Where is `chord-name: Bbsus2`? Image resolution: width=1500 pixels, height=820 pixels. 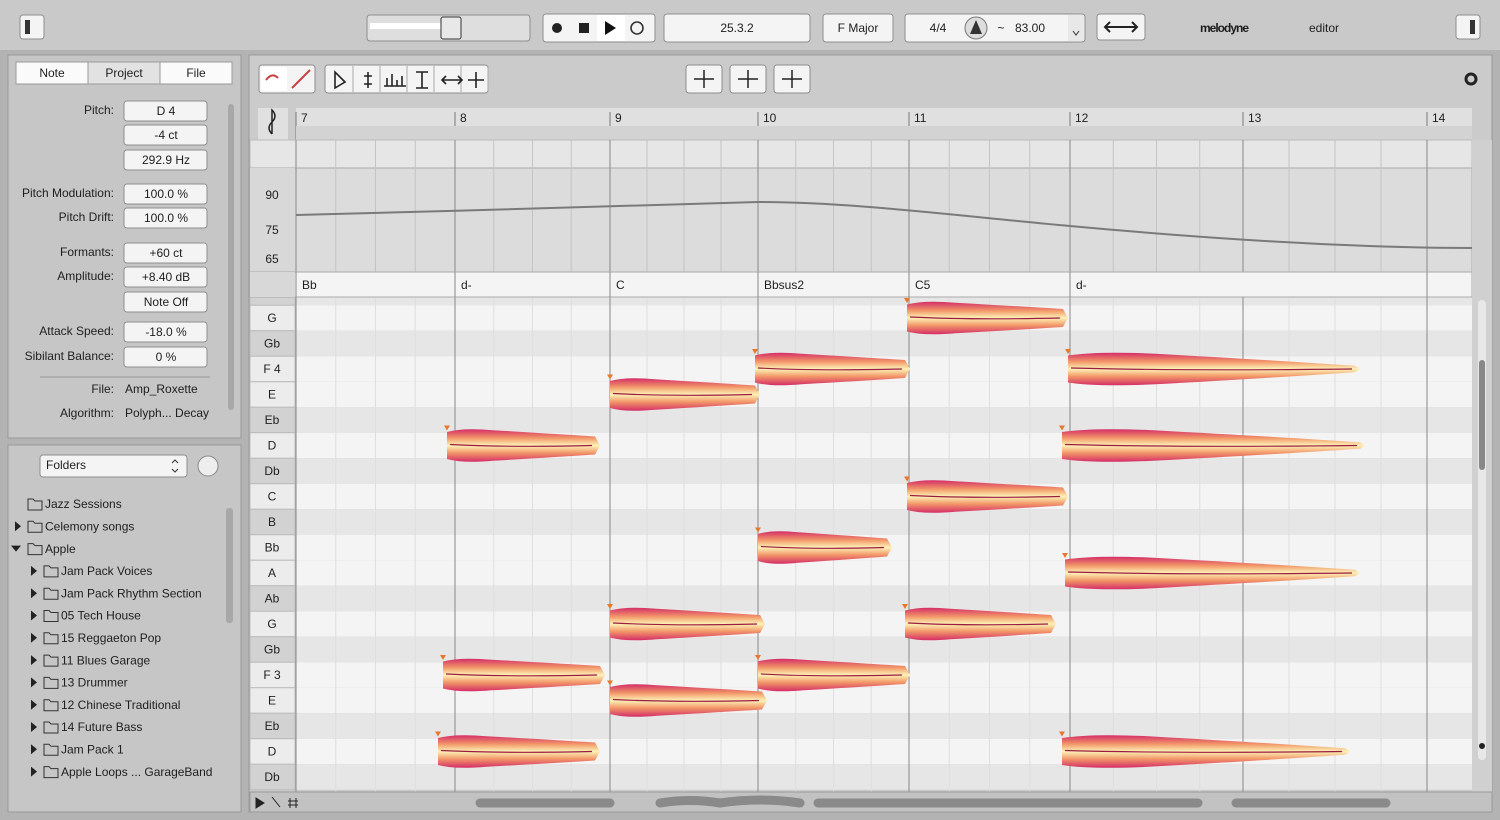
chord-name: Bbsus2 is located at coordinates (784, 285).